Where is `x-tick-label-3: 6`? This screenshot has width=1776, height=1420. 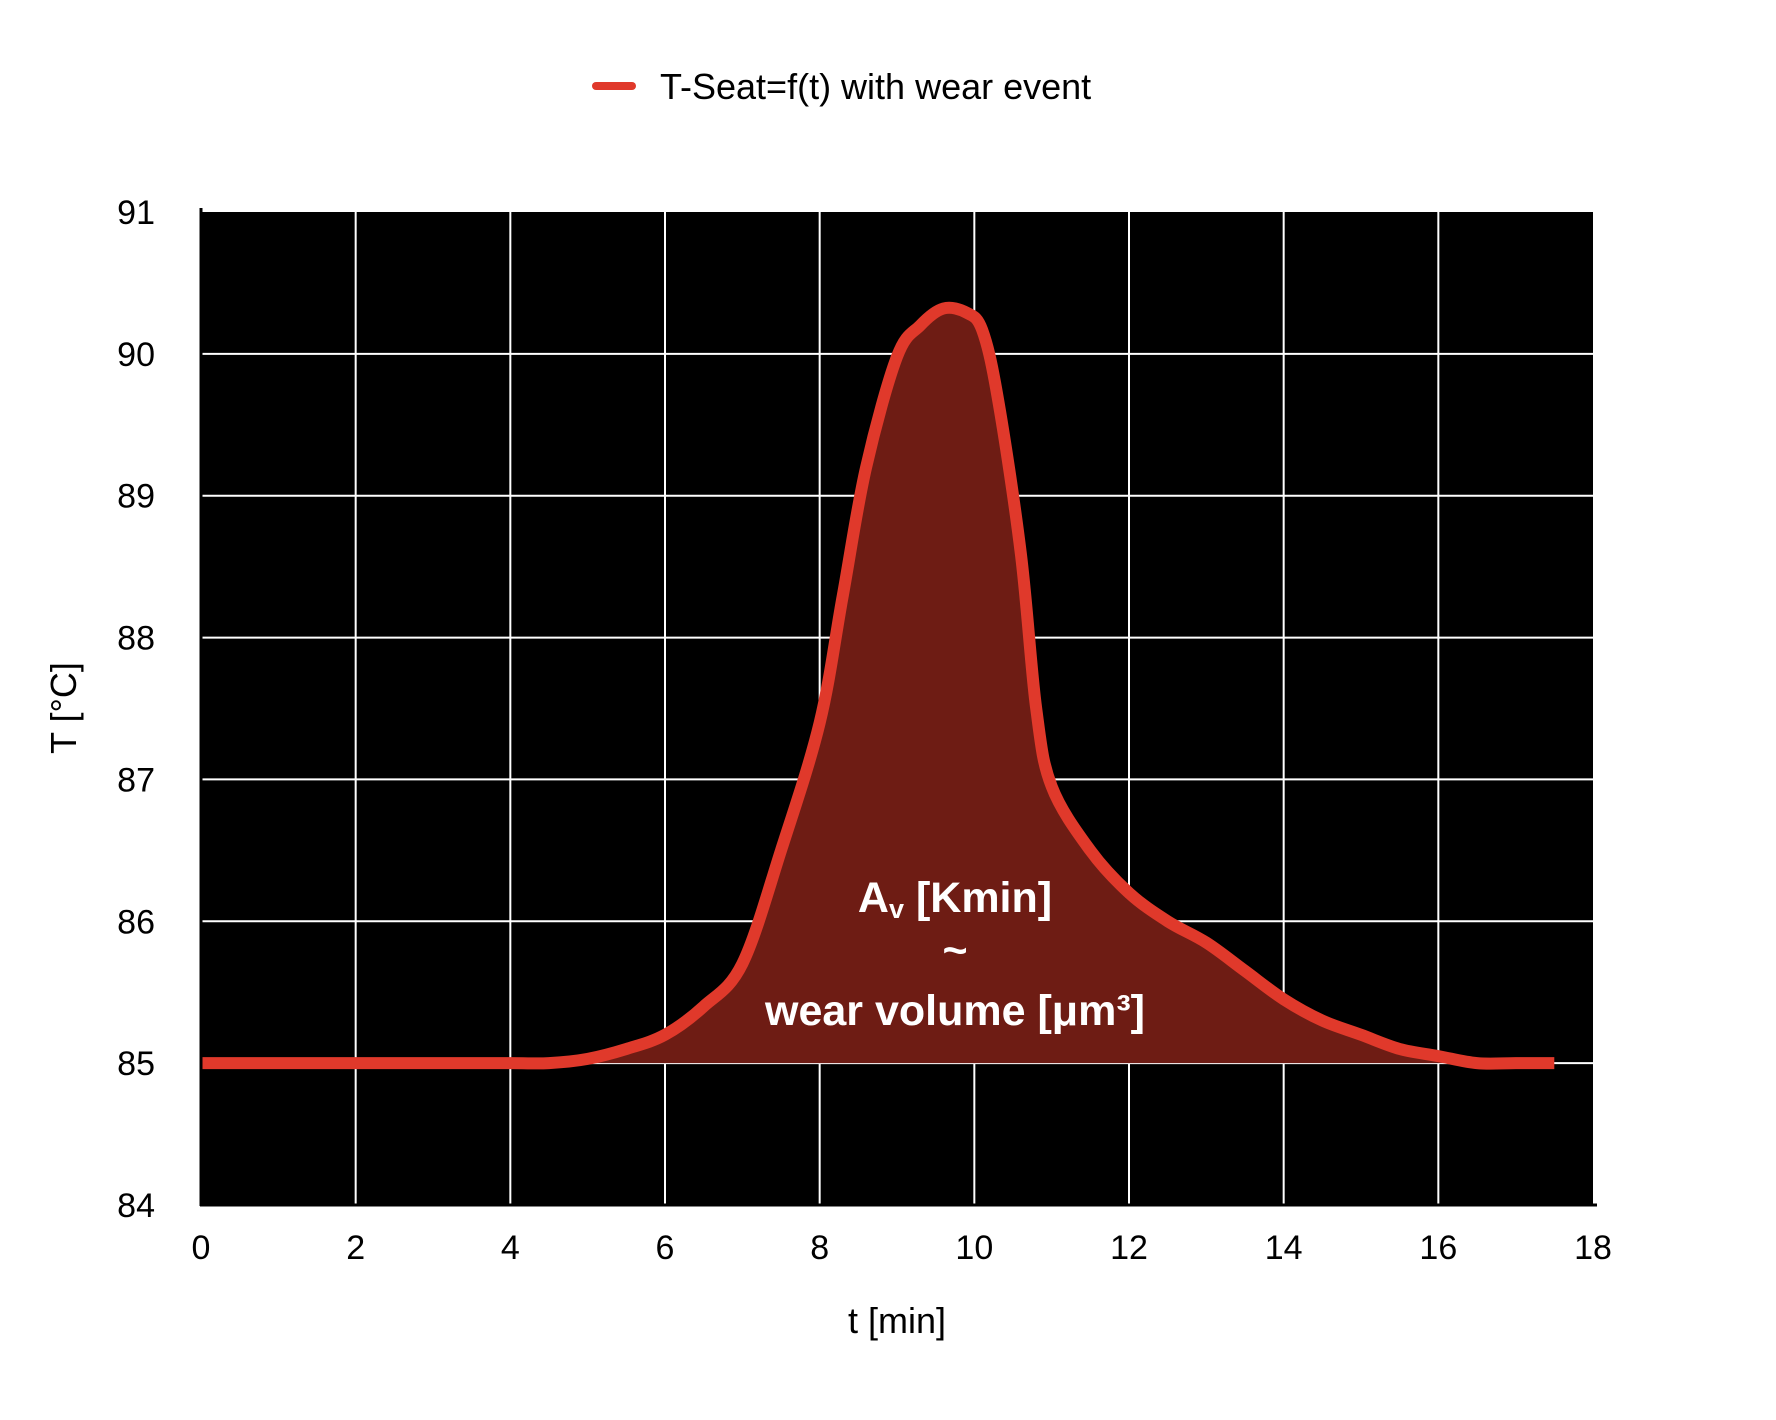
x-tick-label-3: 6 is located at coordinates (665, 1248).